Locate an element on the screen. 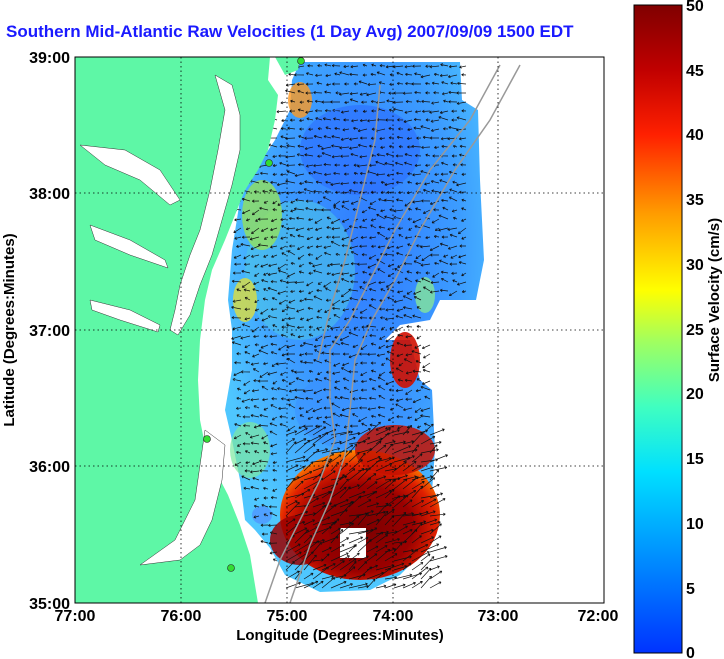  colorbar-tick-label: 30 is located at coordinates (695, 265).